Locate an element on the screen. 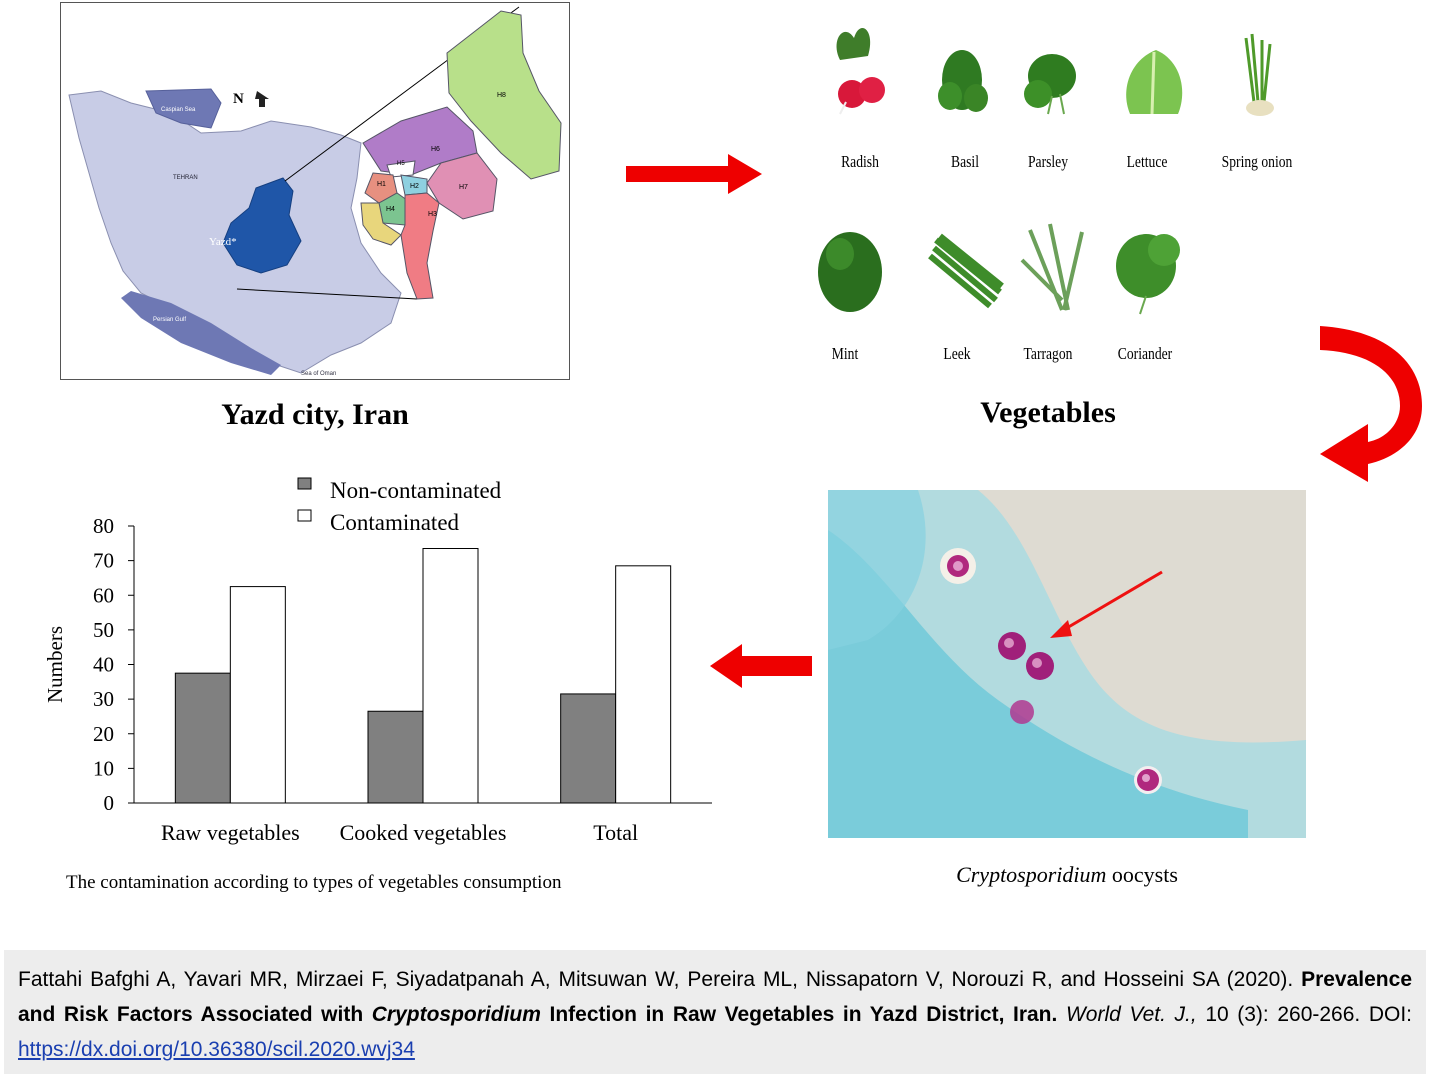  right-arrow-icon is located at coordinates (694, 174).